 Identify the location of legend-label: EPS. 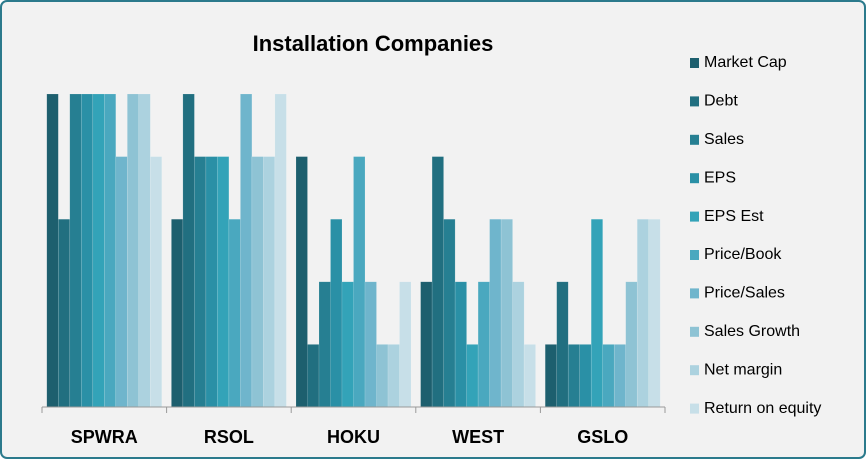
(720, 177).